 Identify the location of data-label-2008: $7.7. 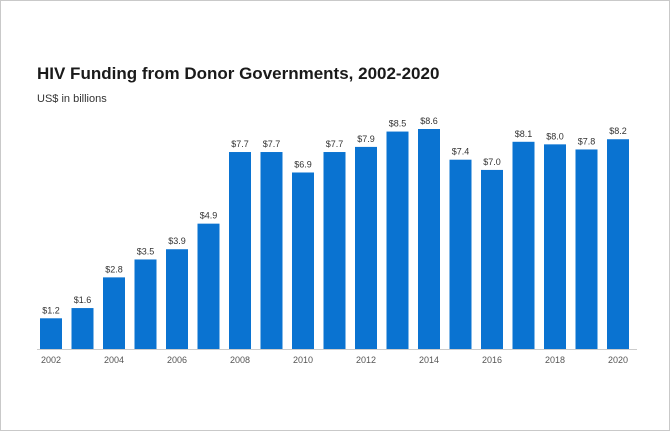
(240, 144).